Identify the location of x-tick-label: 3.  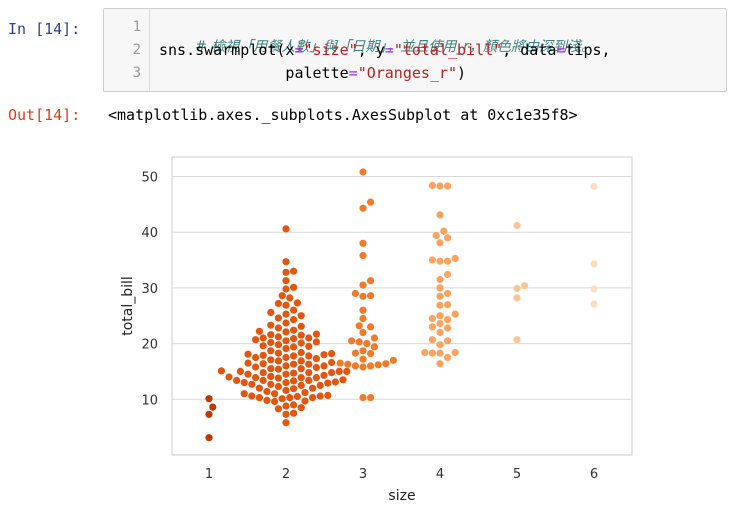
(363, 474).